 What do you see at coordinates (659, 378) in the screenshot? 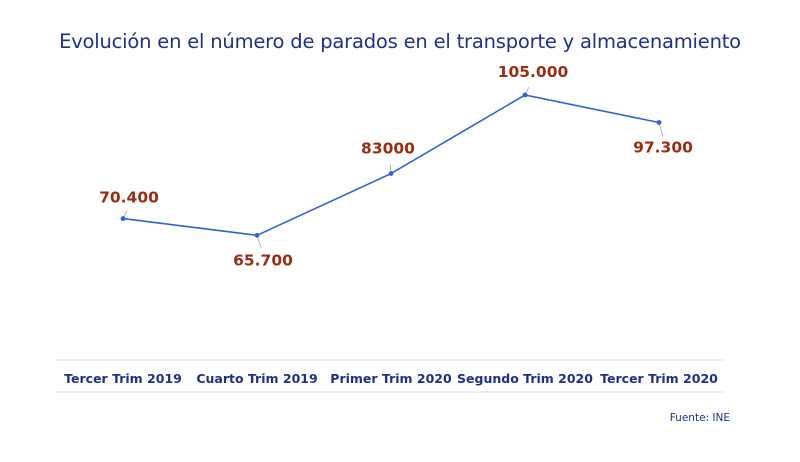
I see `x-tick-label: Tercer Trim 2020` at bounding box center [659, 378].